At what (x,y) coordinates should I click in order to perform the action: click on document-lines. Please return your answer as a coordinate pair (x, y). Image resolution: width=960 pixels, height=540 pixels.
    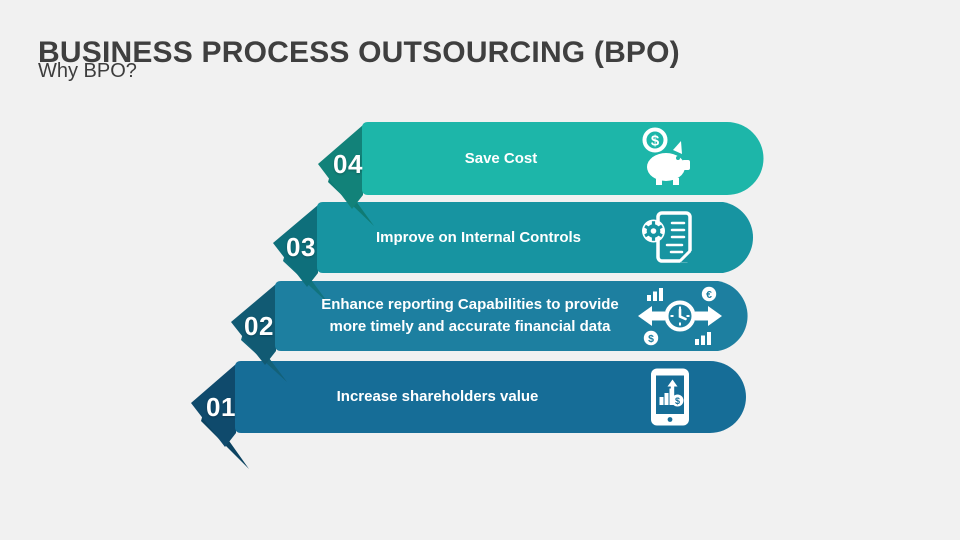
    Looking at the image, I should click on (675, 237).